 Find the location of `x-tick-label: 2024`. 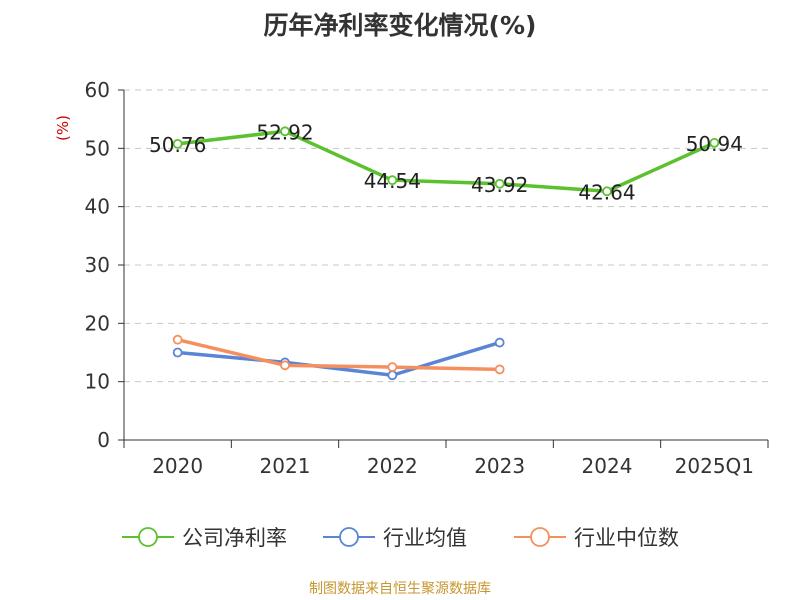

x-tick-label: 2024 is located at coordinates (607, 466).